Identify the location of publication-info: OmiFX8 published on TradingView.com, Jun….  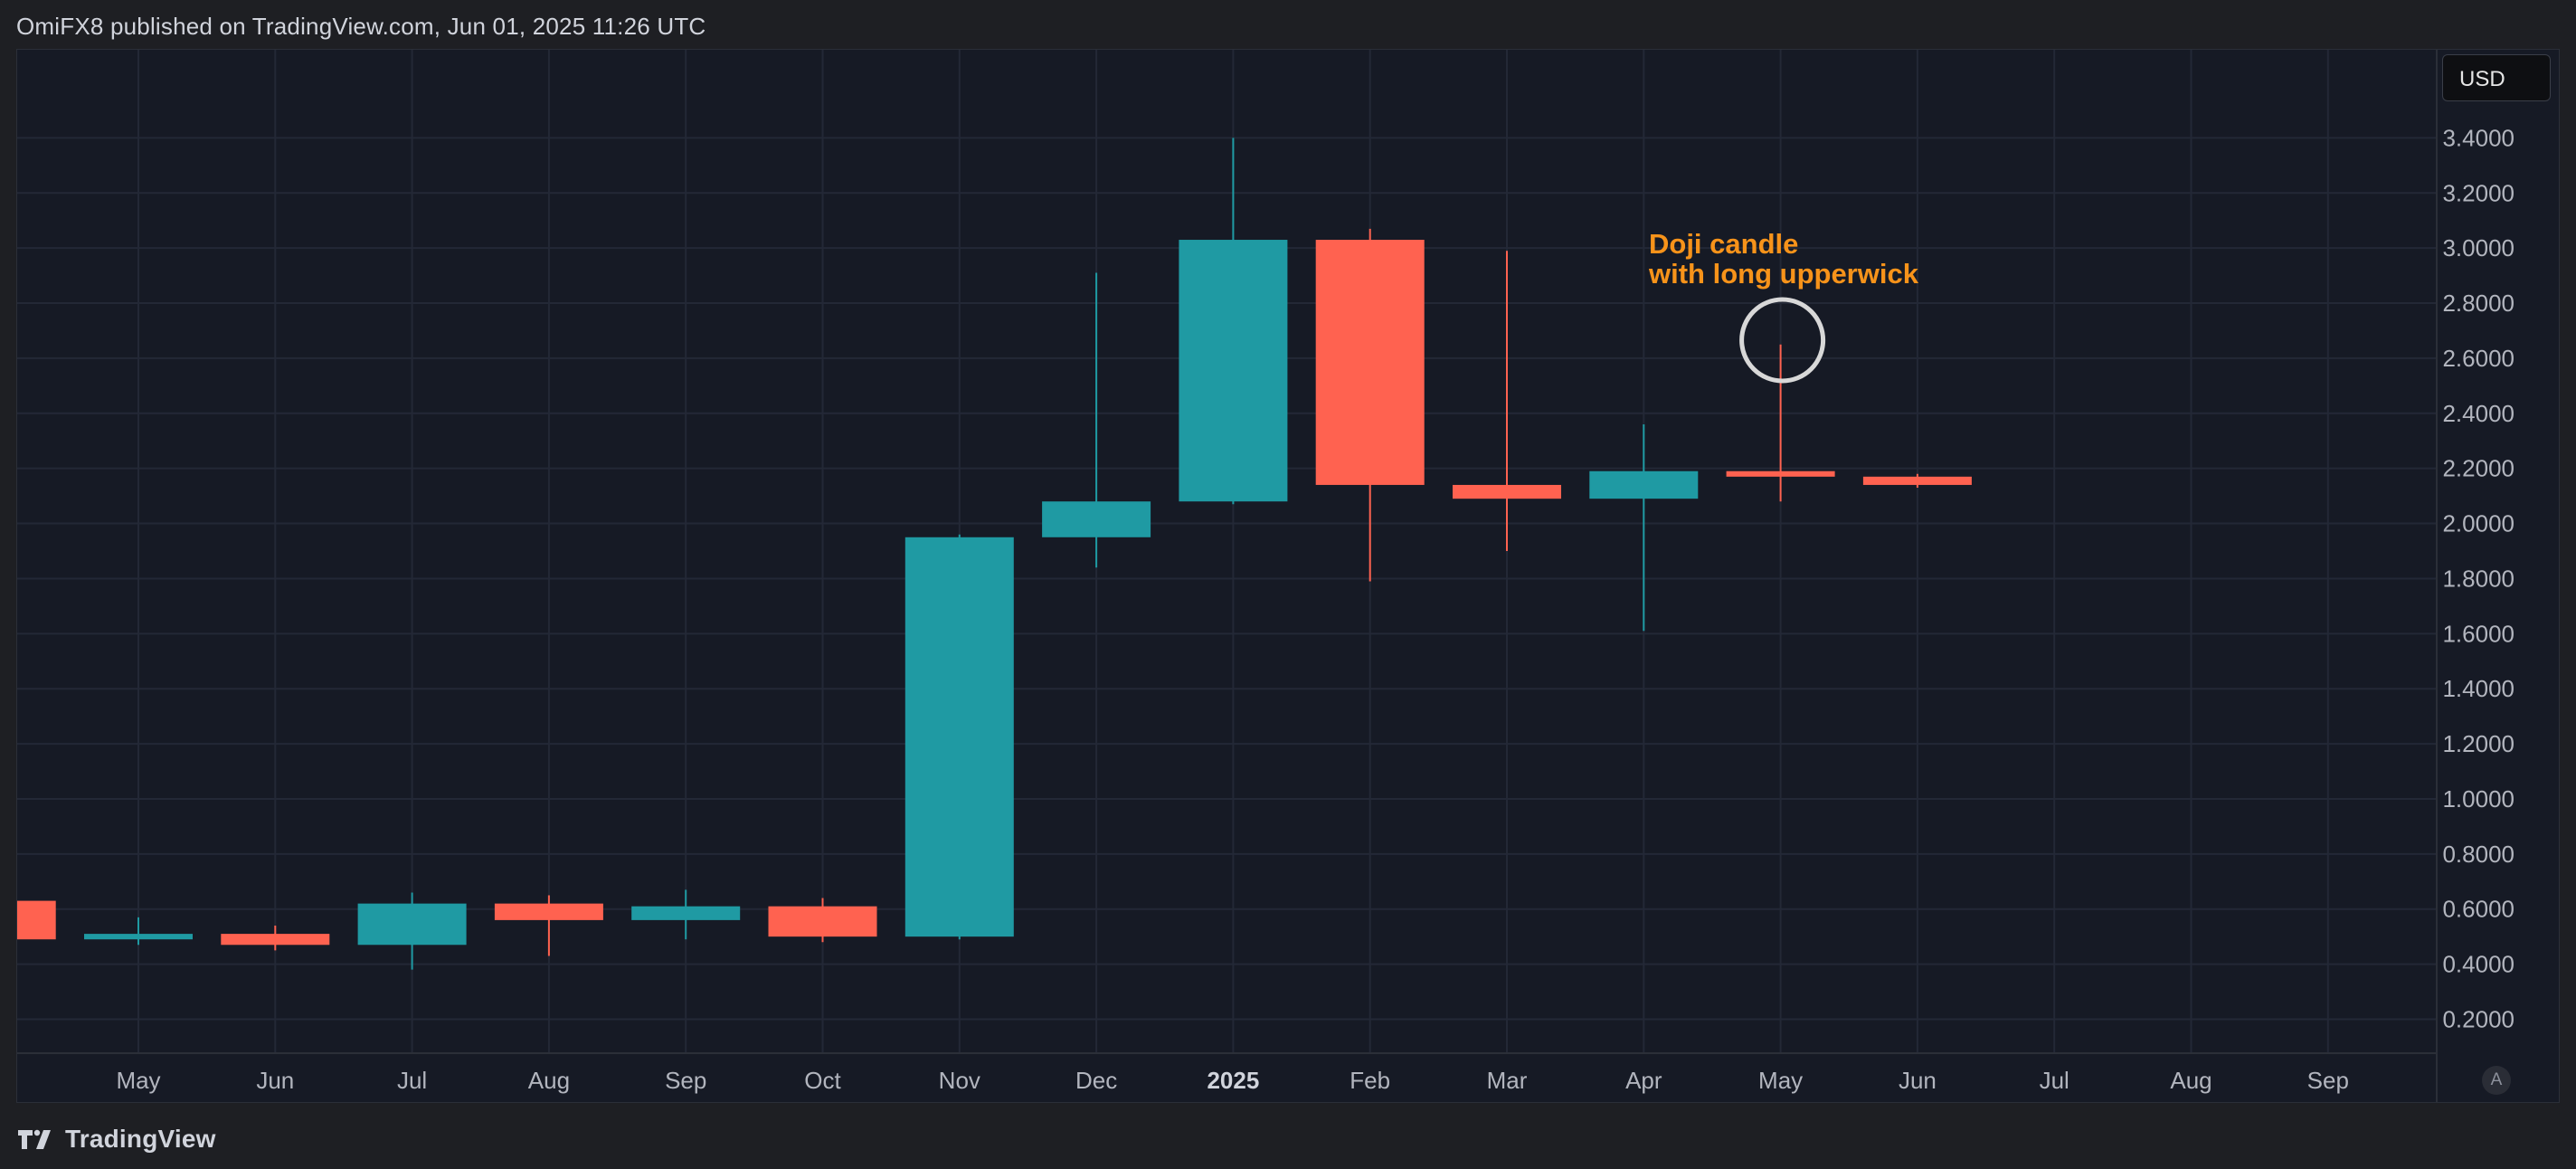
(361, 26).